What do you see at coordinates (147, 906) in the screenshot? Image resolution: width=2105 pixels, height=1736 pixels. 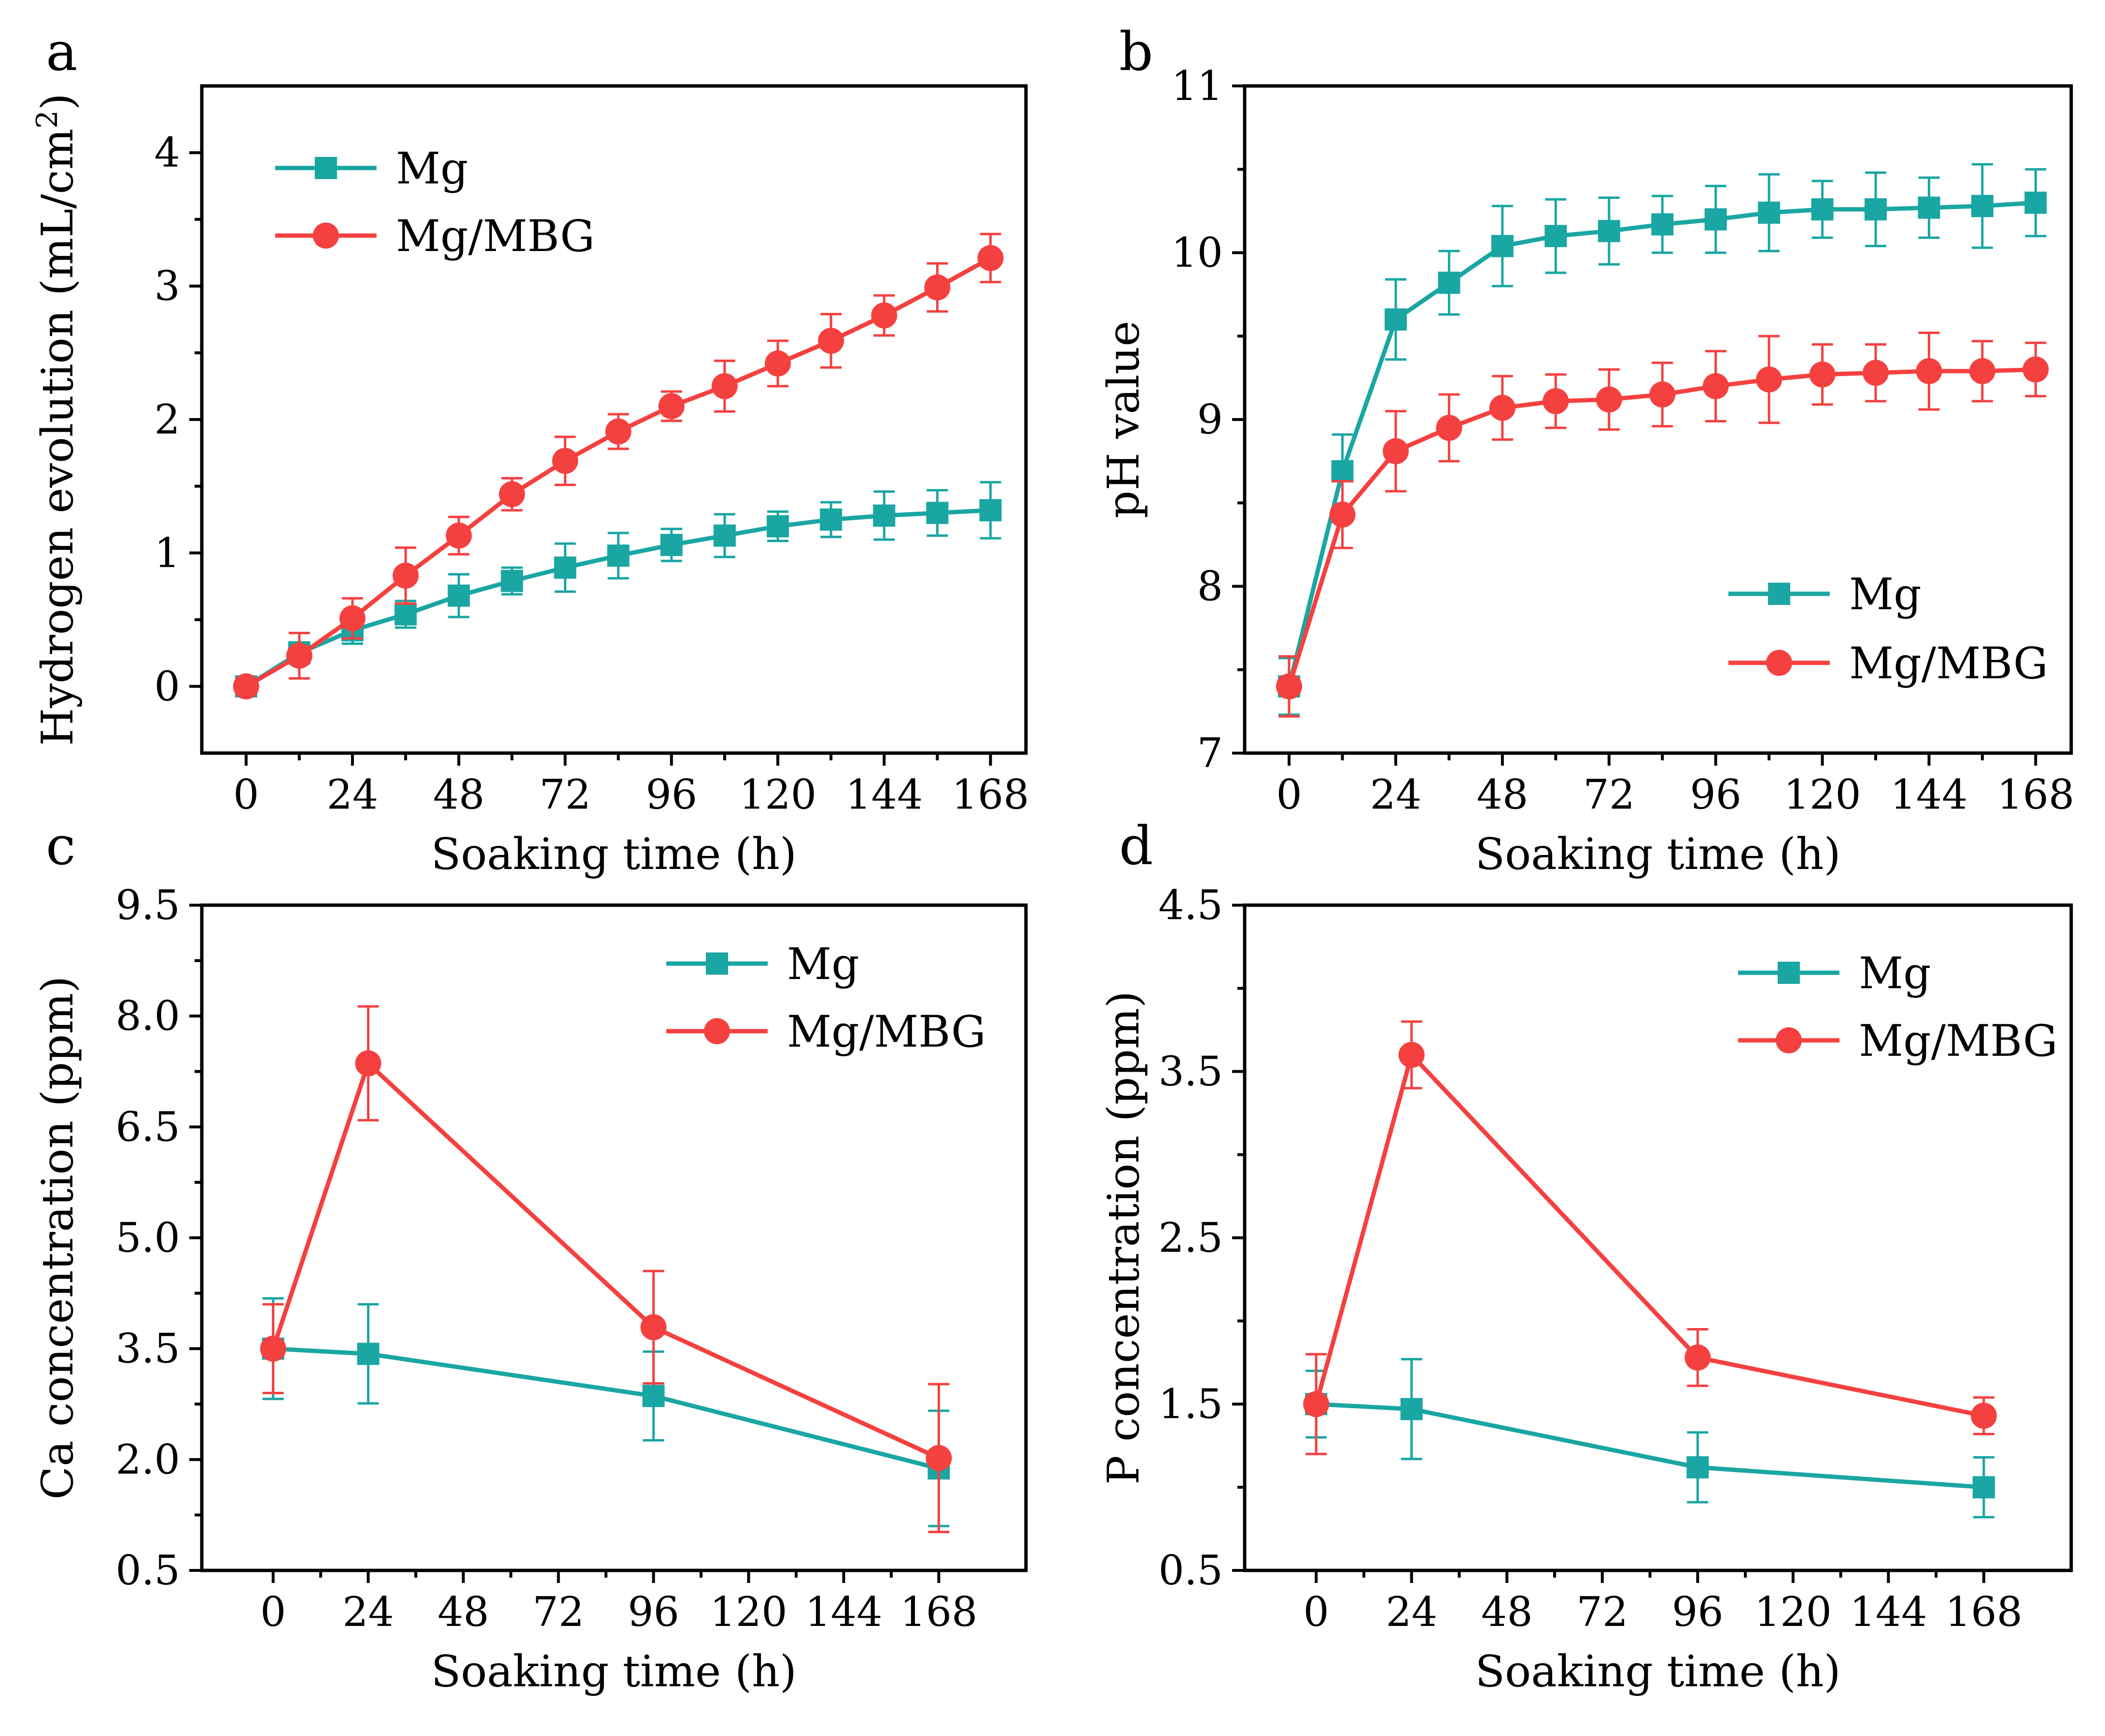 I see `y-tick-label: 9.5` at bounding box center [147, 906].